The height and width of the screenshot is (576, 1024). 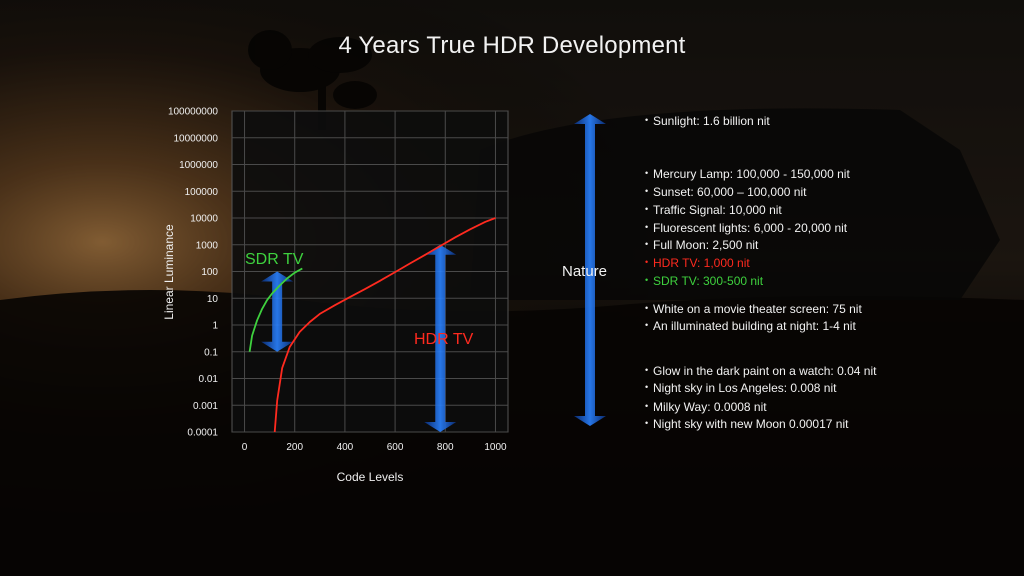 I want to click on y-tick-label: 10000, so click(x=204, y=219).